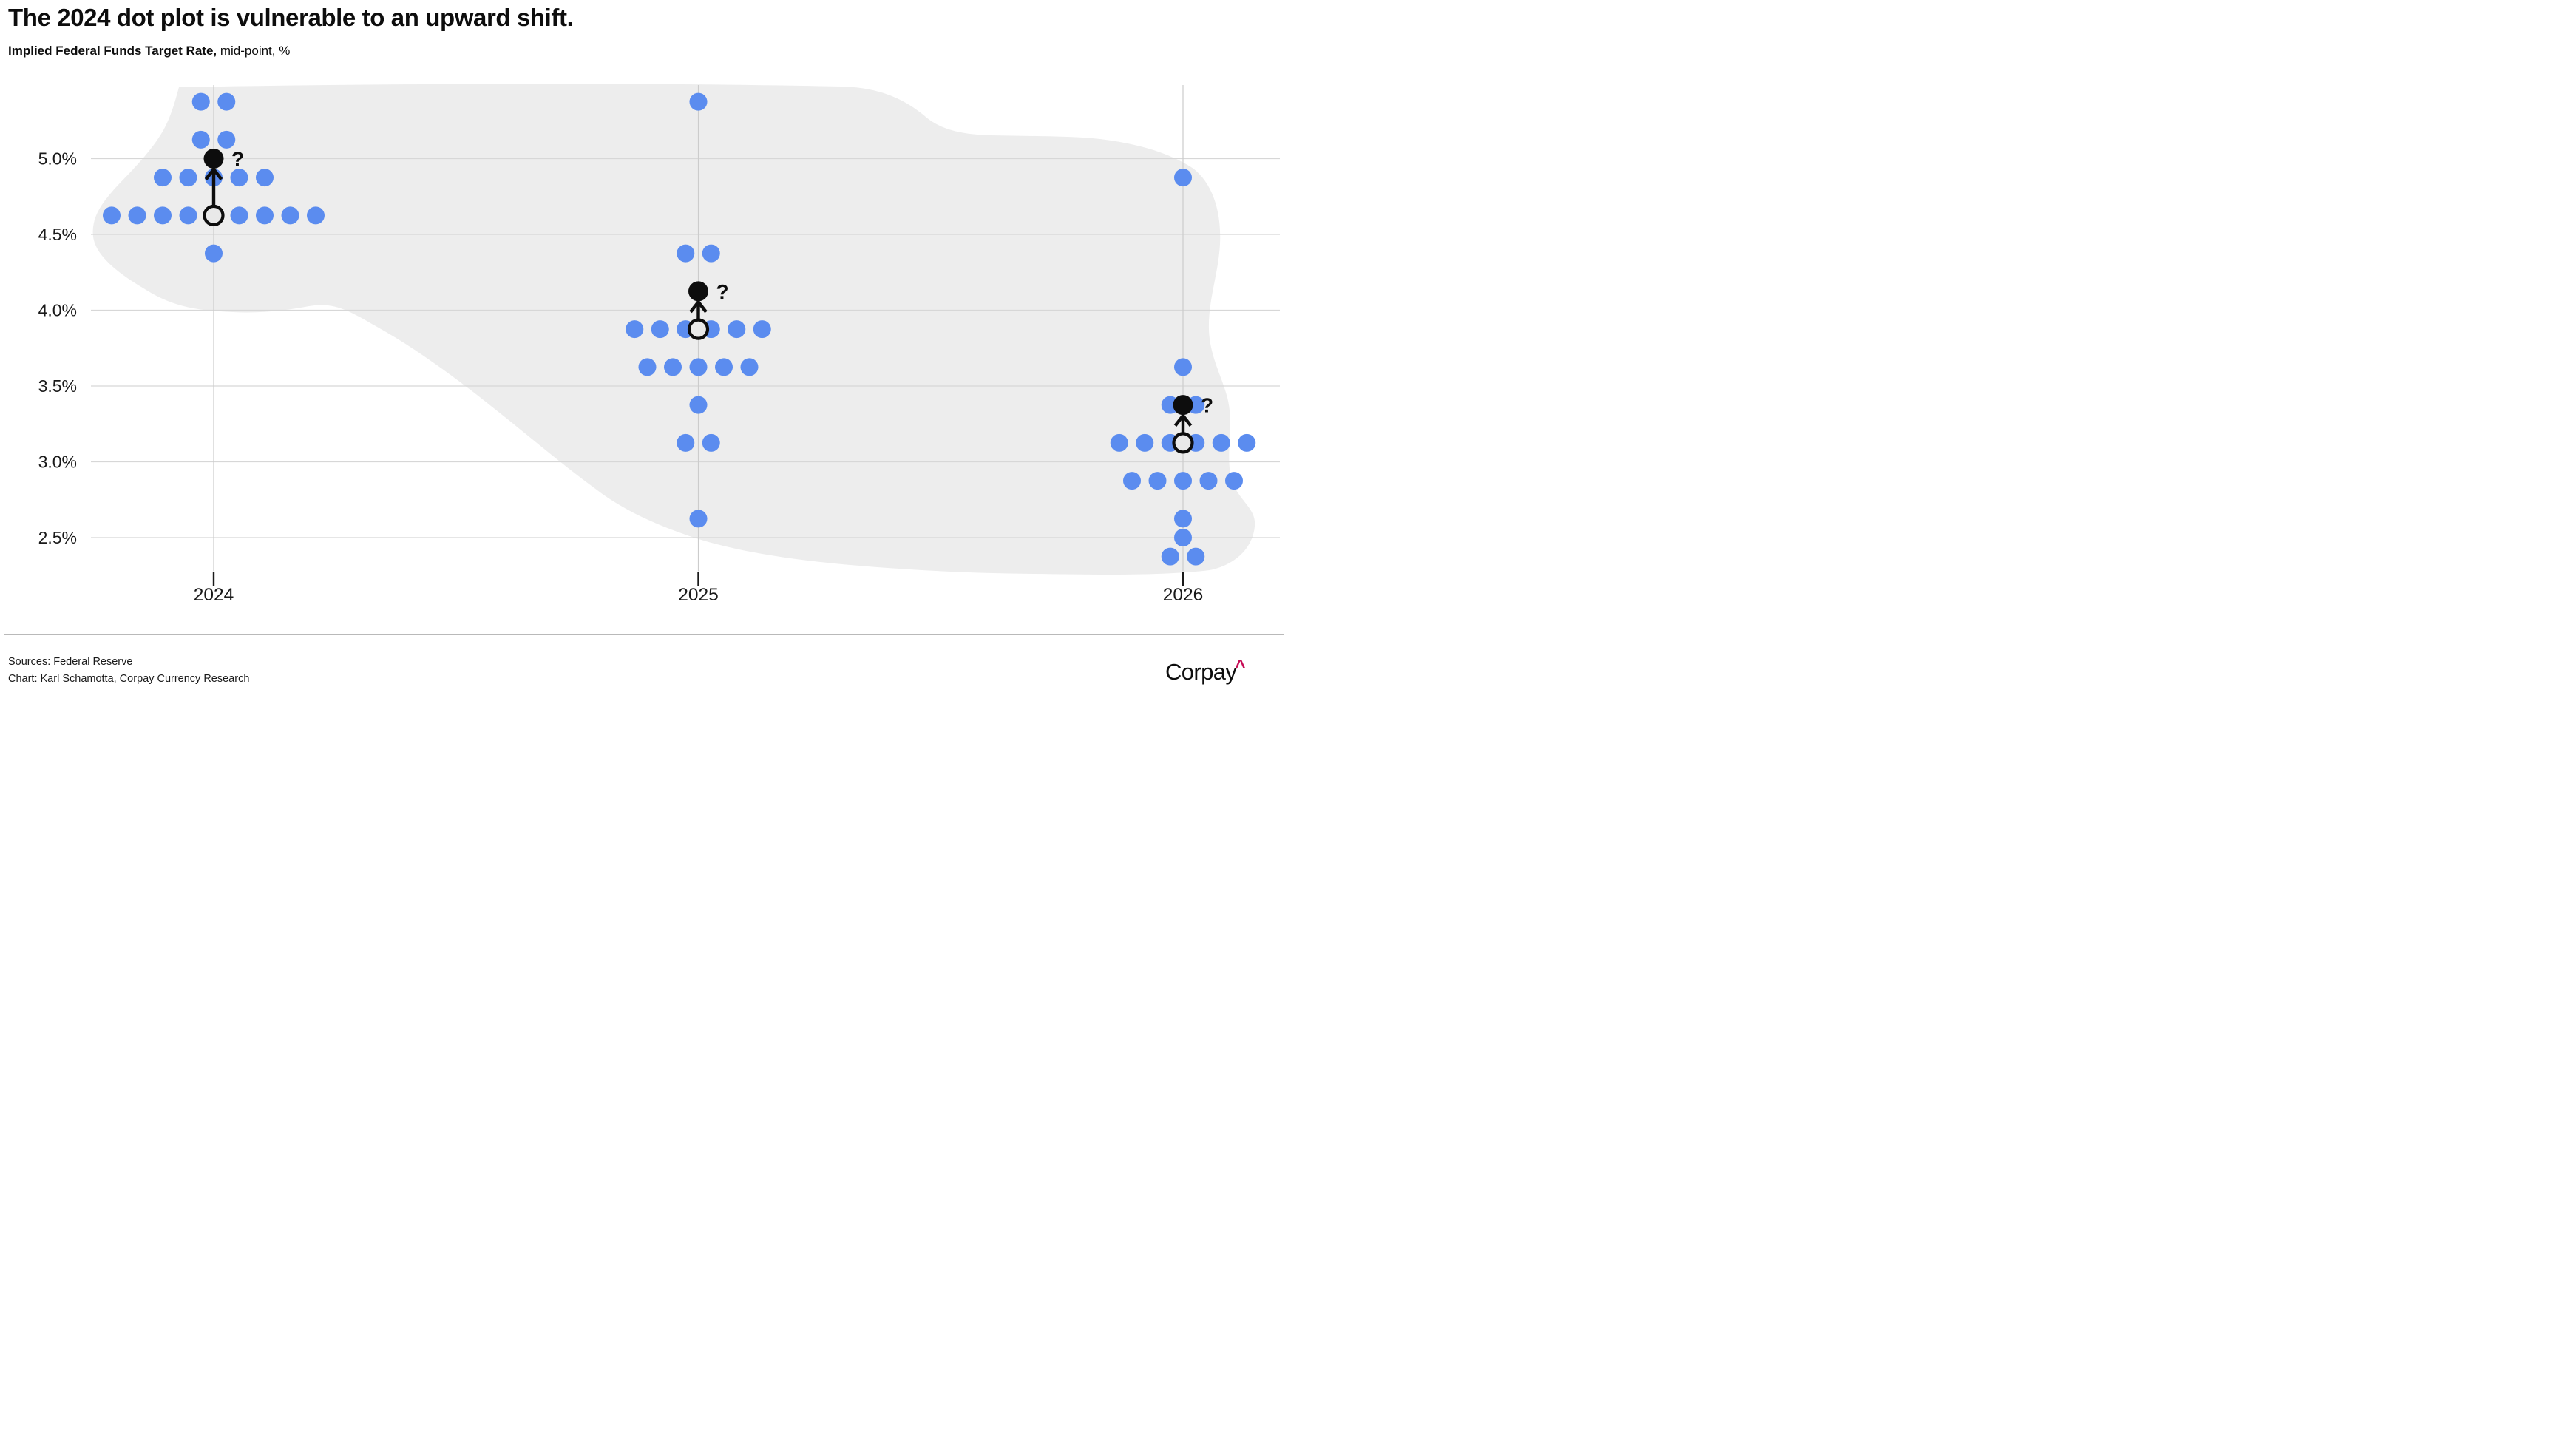 The width and height of the screenshot is (2576, 1442). What do you see at coordinates (57, 310) in the screenshot?
I see `y-axis-tick-label: 4.0%` at bounding box center [57, 310].